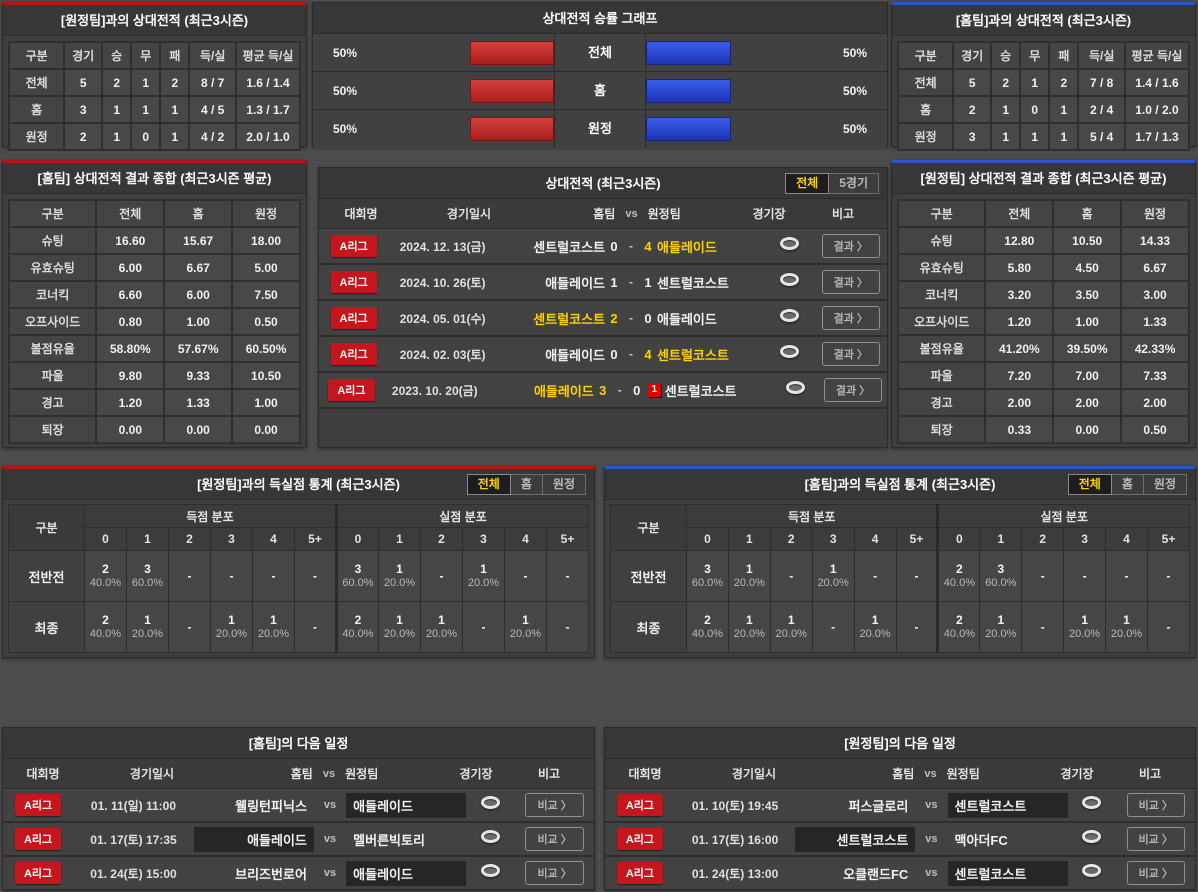 The image size is (1198, 892). What do you see at coordinates (175, 82) in the screenshot?
I see `cell: 2` at bounding box center [175, 82].